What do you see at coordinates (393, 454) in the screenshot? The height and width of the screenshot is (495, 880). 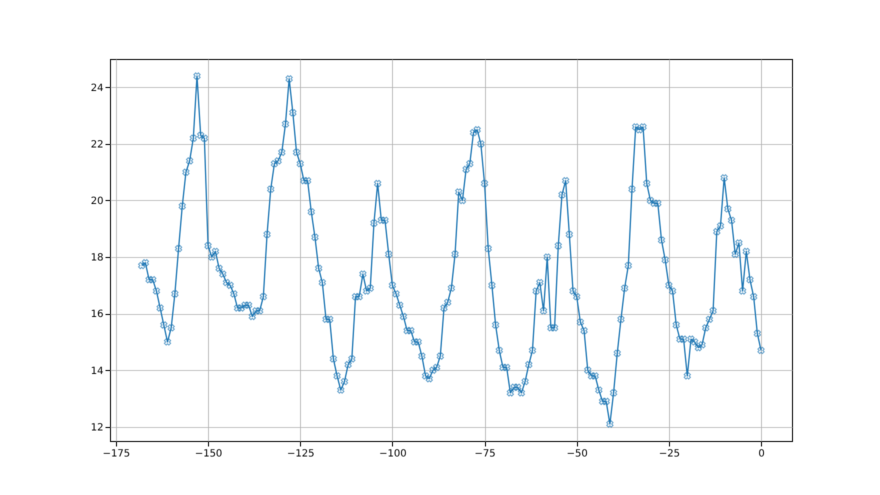 I see `x-tick-label: −100` at bounding box center [393, 454].